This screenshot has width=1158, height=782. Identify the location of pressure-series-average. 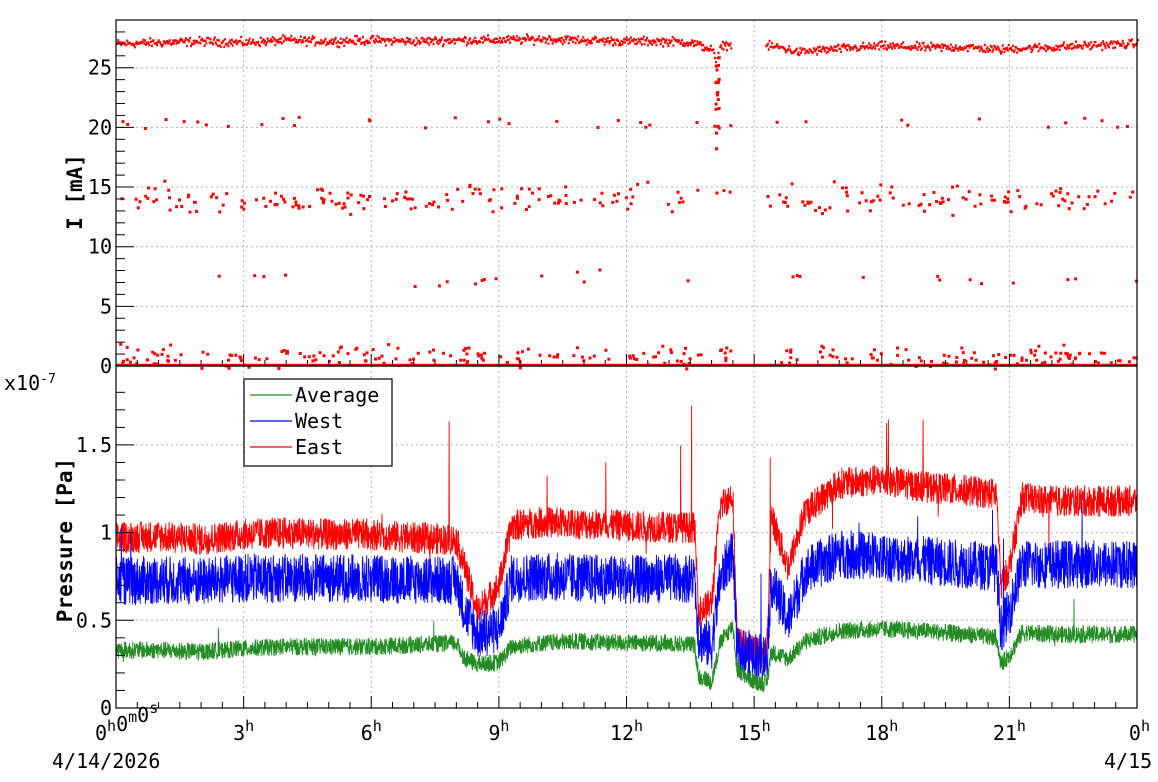
(626, 645).